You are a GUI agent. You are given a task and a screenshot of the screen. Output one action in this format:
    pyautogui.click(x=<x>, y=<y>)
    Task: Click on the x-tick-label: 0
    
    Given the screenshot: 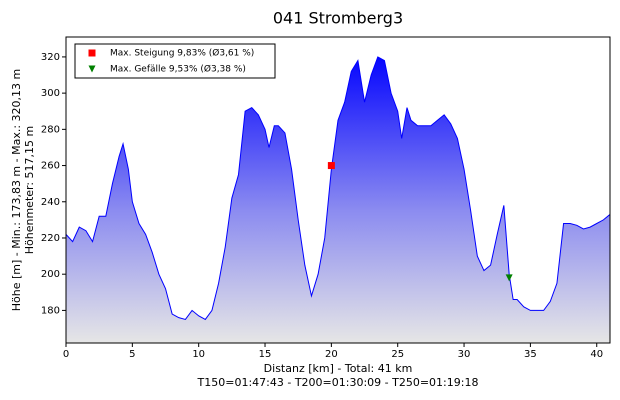 What is the action you would take?
    pyautogui.click(x=66, y=354)
    